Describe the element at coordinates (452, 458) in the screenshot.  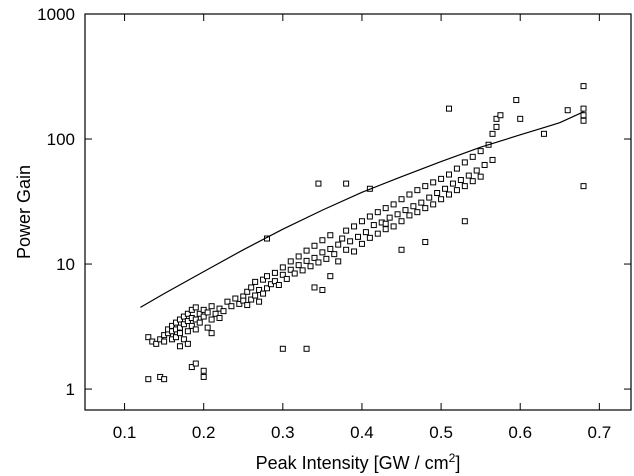
I see `x-axis-title-superscript: 2` at that location.